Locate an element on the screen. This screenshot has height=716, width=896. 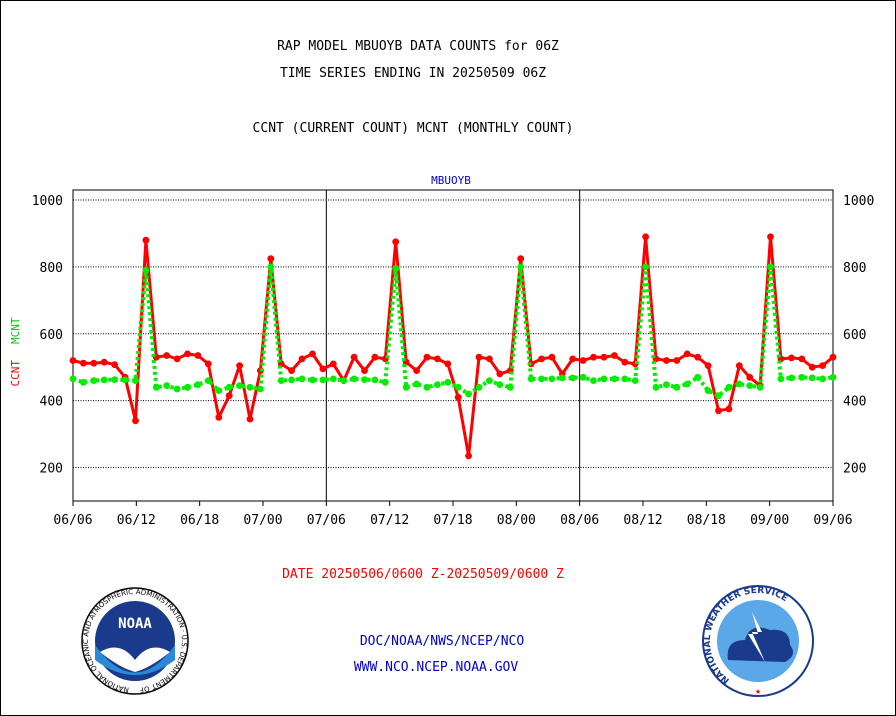
x-tick-label: 08/18 is located at coordinates (706, 520).